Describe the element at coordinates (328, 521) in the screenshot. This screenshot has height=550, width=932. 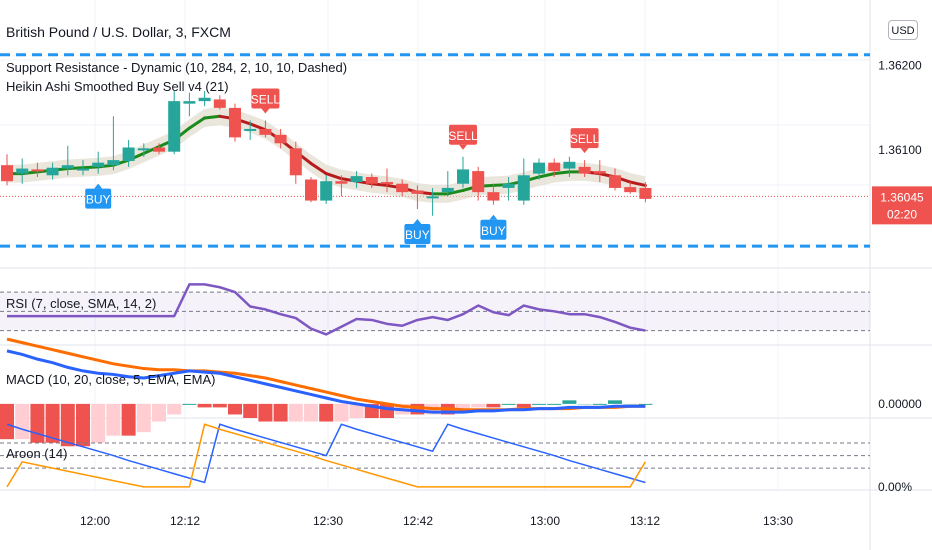
I see `time-axis-label: 12:30` at that location.